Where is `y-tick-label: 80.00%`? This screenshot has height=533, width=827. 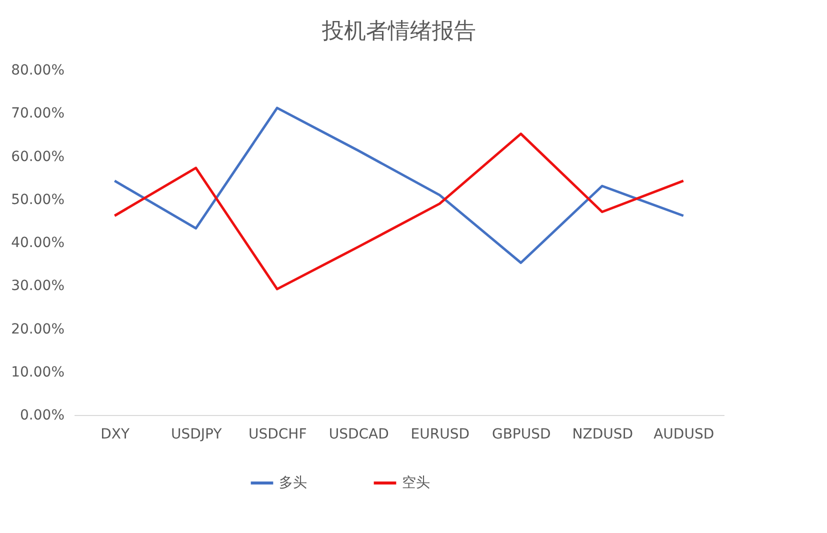 y-tick-label: 80.00% is located at coordinates (37, 70).